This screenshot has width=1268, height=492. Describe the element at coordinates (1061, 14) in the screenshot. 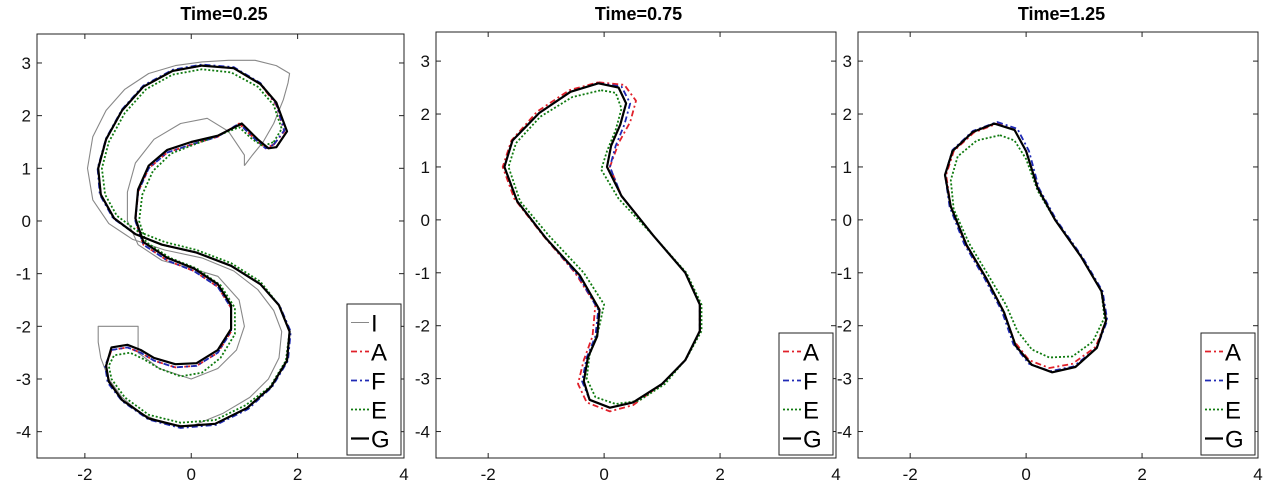

I see `chart-title: Time=1.25` at that location.